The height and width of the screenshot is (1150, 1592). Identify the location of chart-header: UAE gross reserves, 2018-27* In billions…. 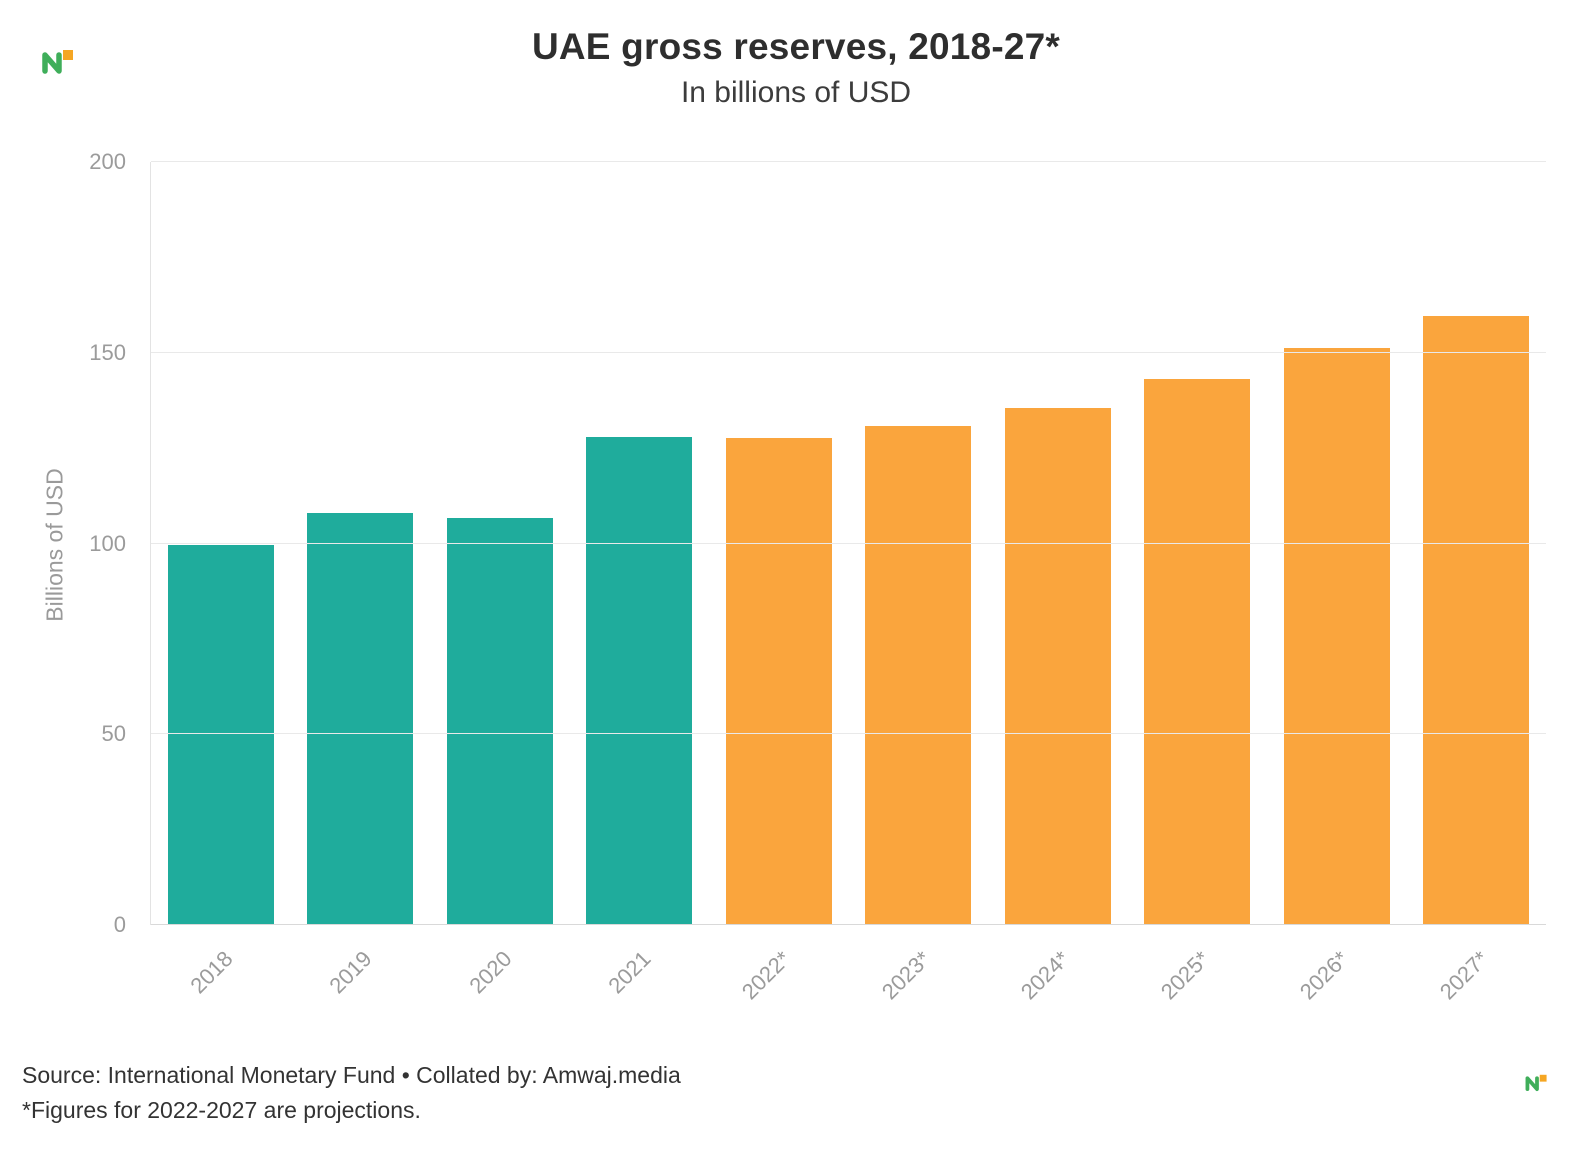
(796, 68).